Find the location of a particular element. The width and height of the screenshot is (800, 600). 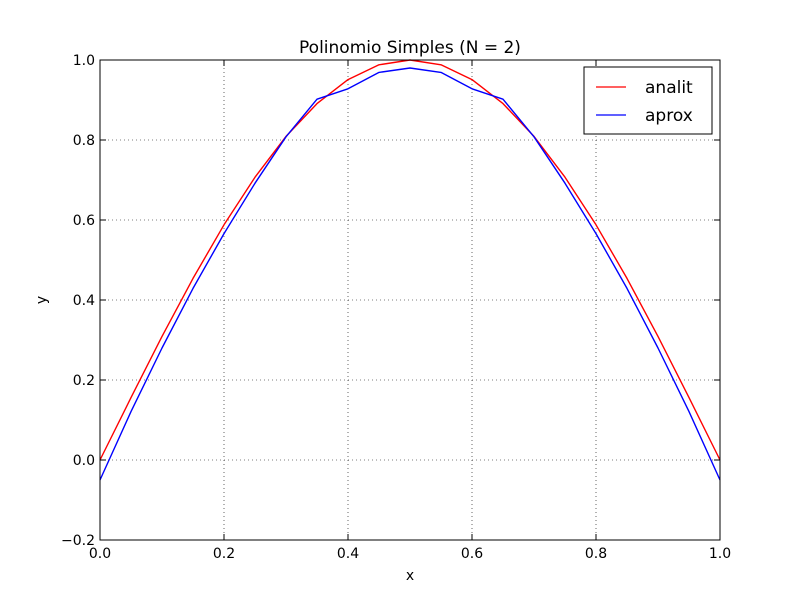

x-tick-label: 0.4 is located at coordinates (348, 554).